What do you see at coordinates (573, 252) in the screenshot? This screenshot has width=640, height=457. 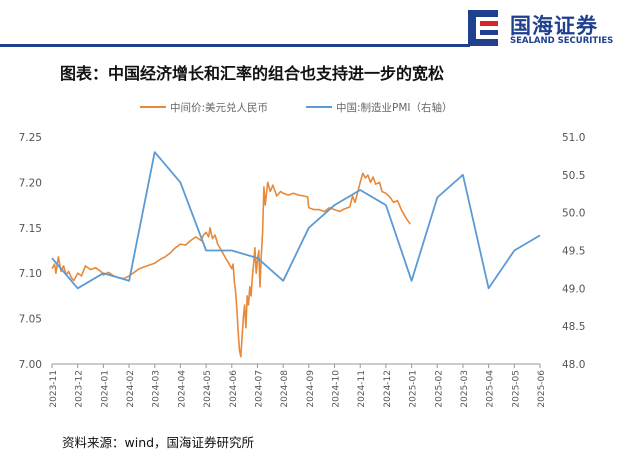 I see `y-right-tick-label: 49.5` at bounding box center [573, 252].